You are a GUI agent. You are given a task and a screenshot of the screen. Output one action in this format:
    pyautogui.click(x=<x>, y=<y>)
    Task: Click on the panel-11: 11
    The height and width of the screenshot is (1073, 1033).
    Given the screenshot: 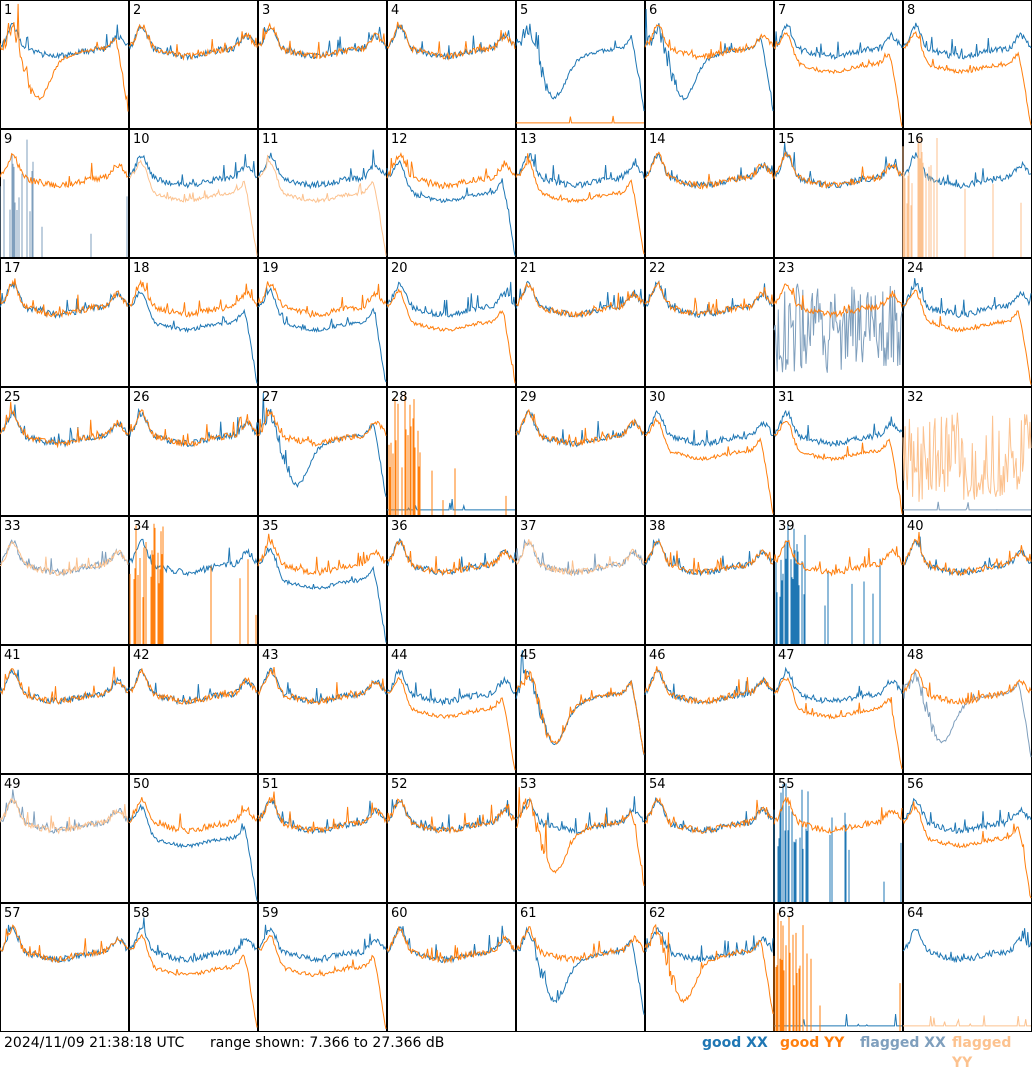 What is the action you would take?
    pyautogui.click(x=322, y=193)
    